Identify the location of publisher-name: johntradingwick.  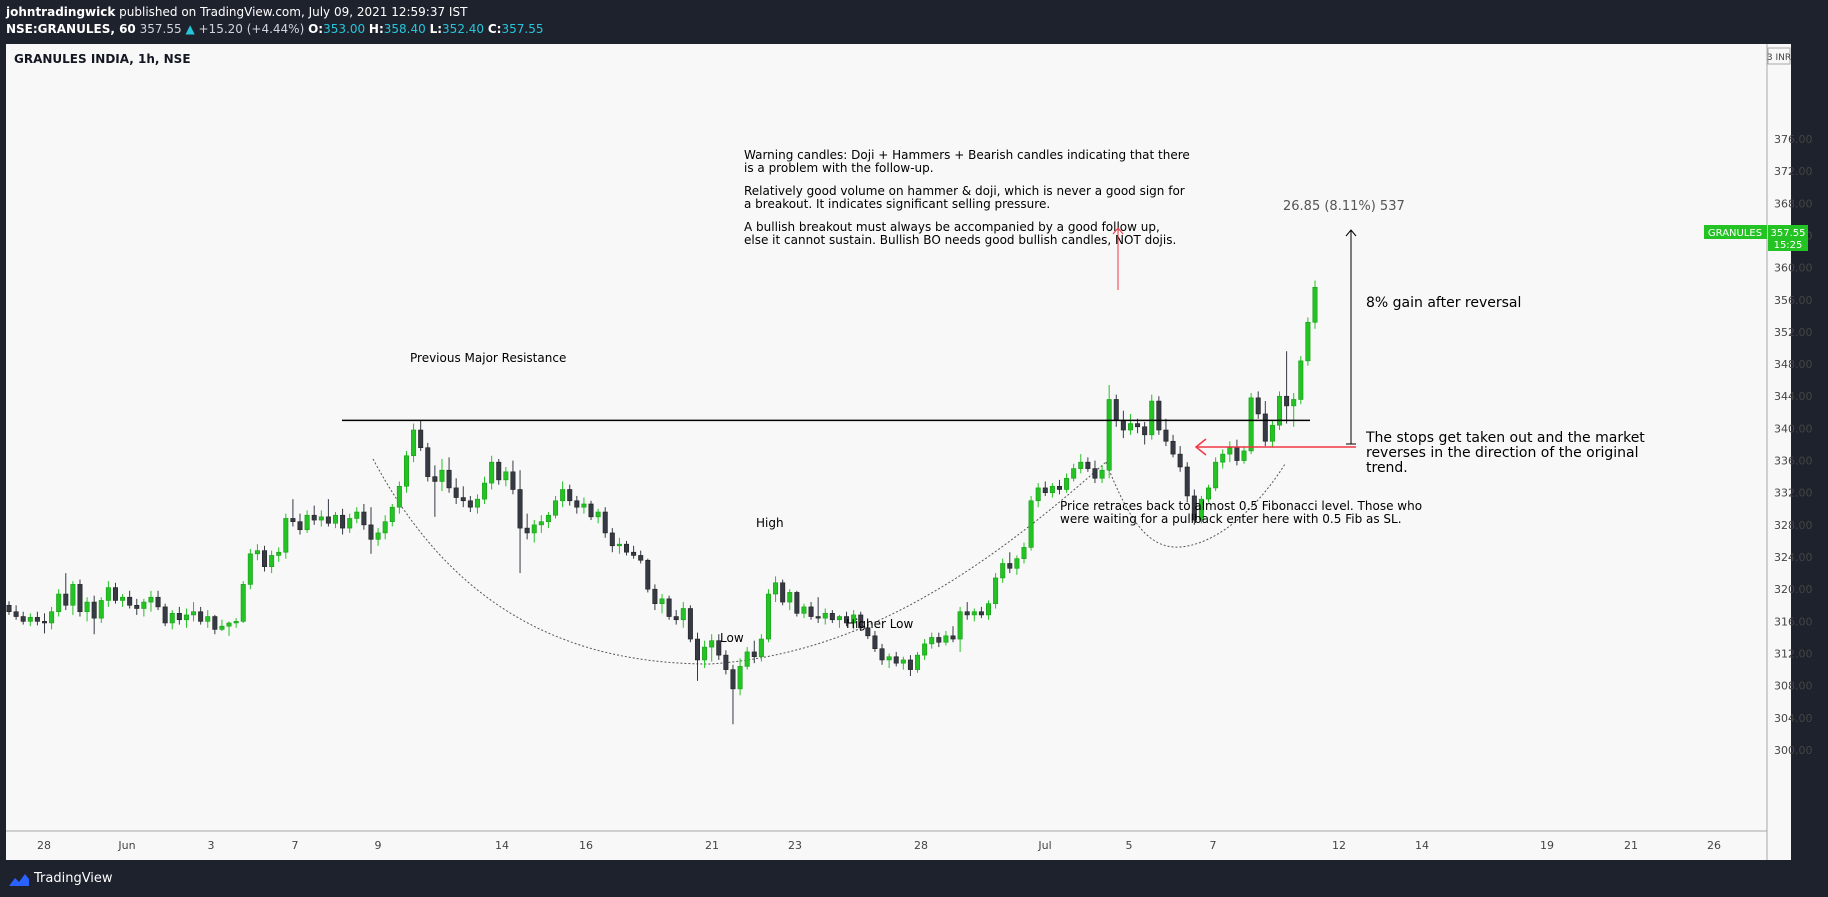
(61, 12).